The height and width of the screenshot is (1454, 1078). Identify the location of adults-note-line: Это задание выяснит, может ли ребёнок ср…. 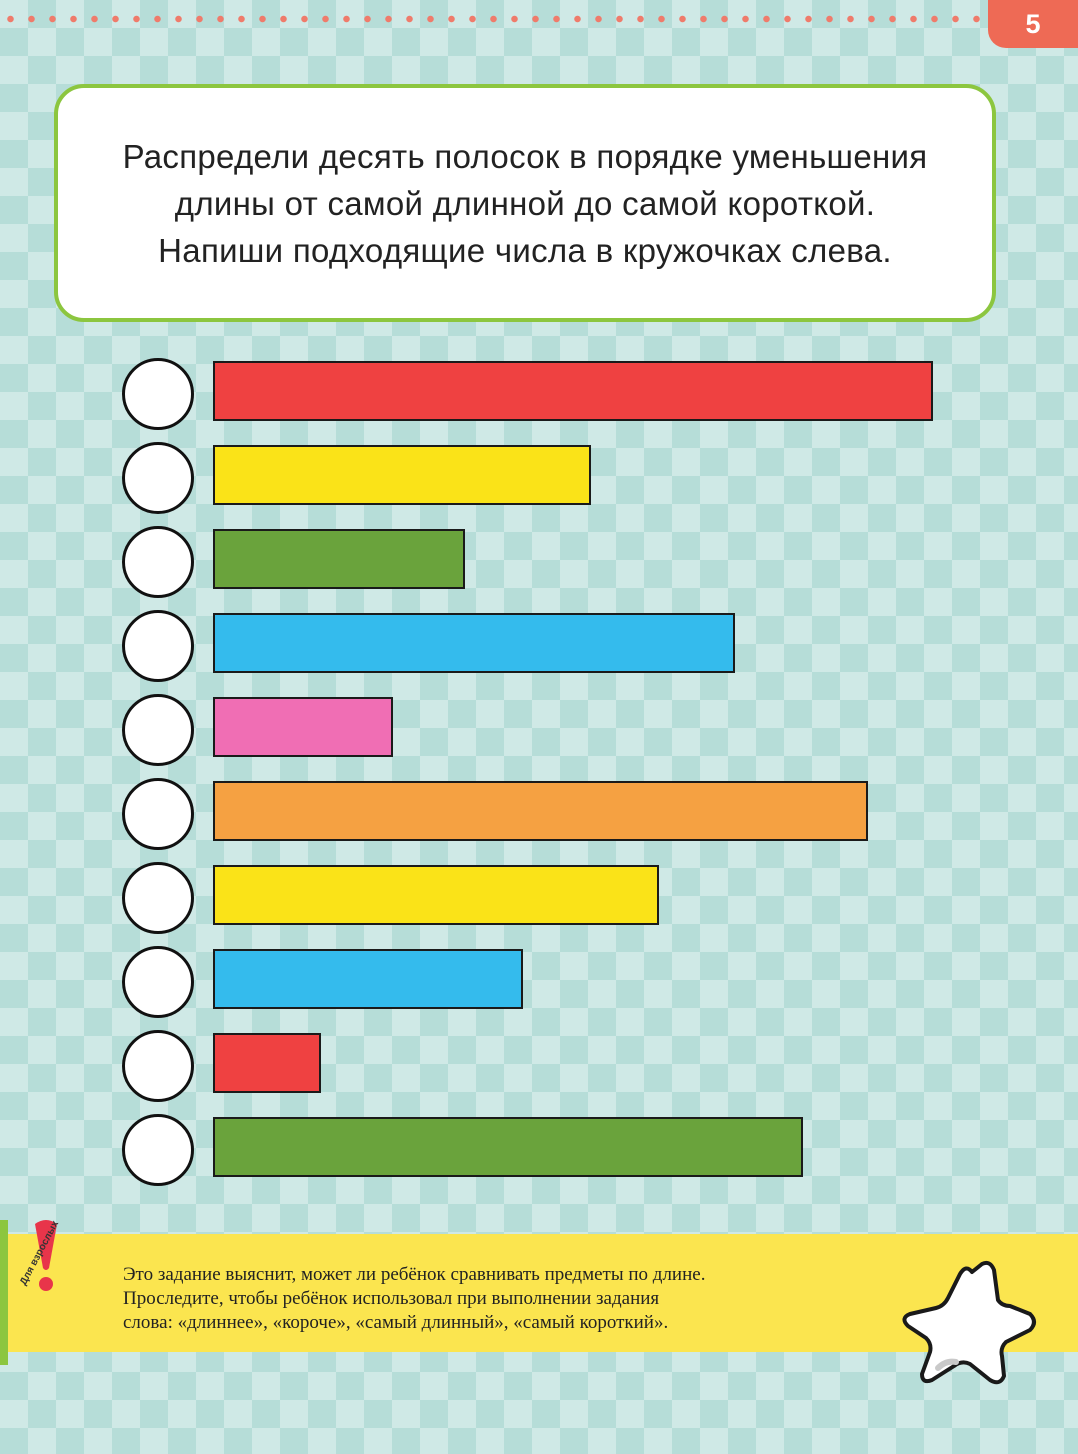
(414, 1274).